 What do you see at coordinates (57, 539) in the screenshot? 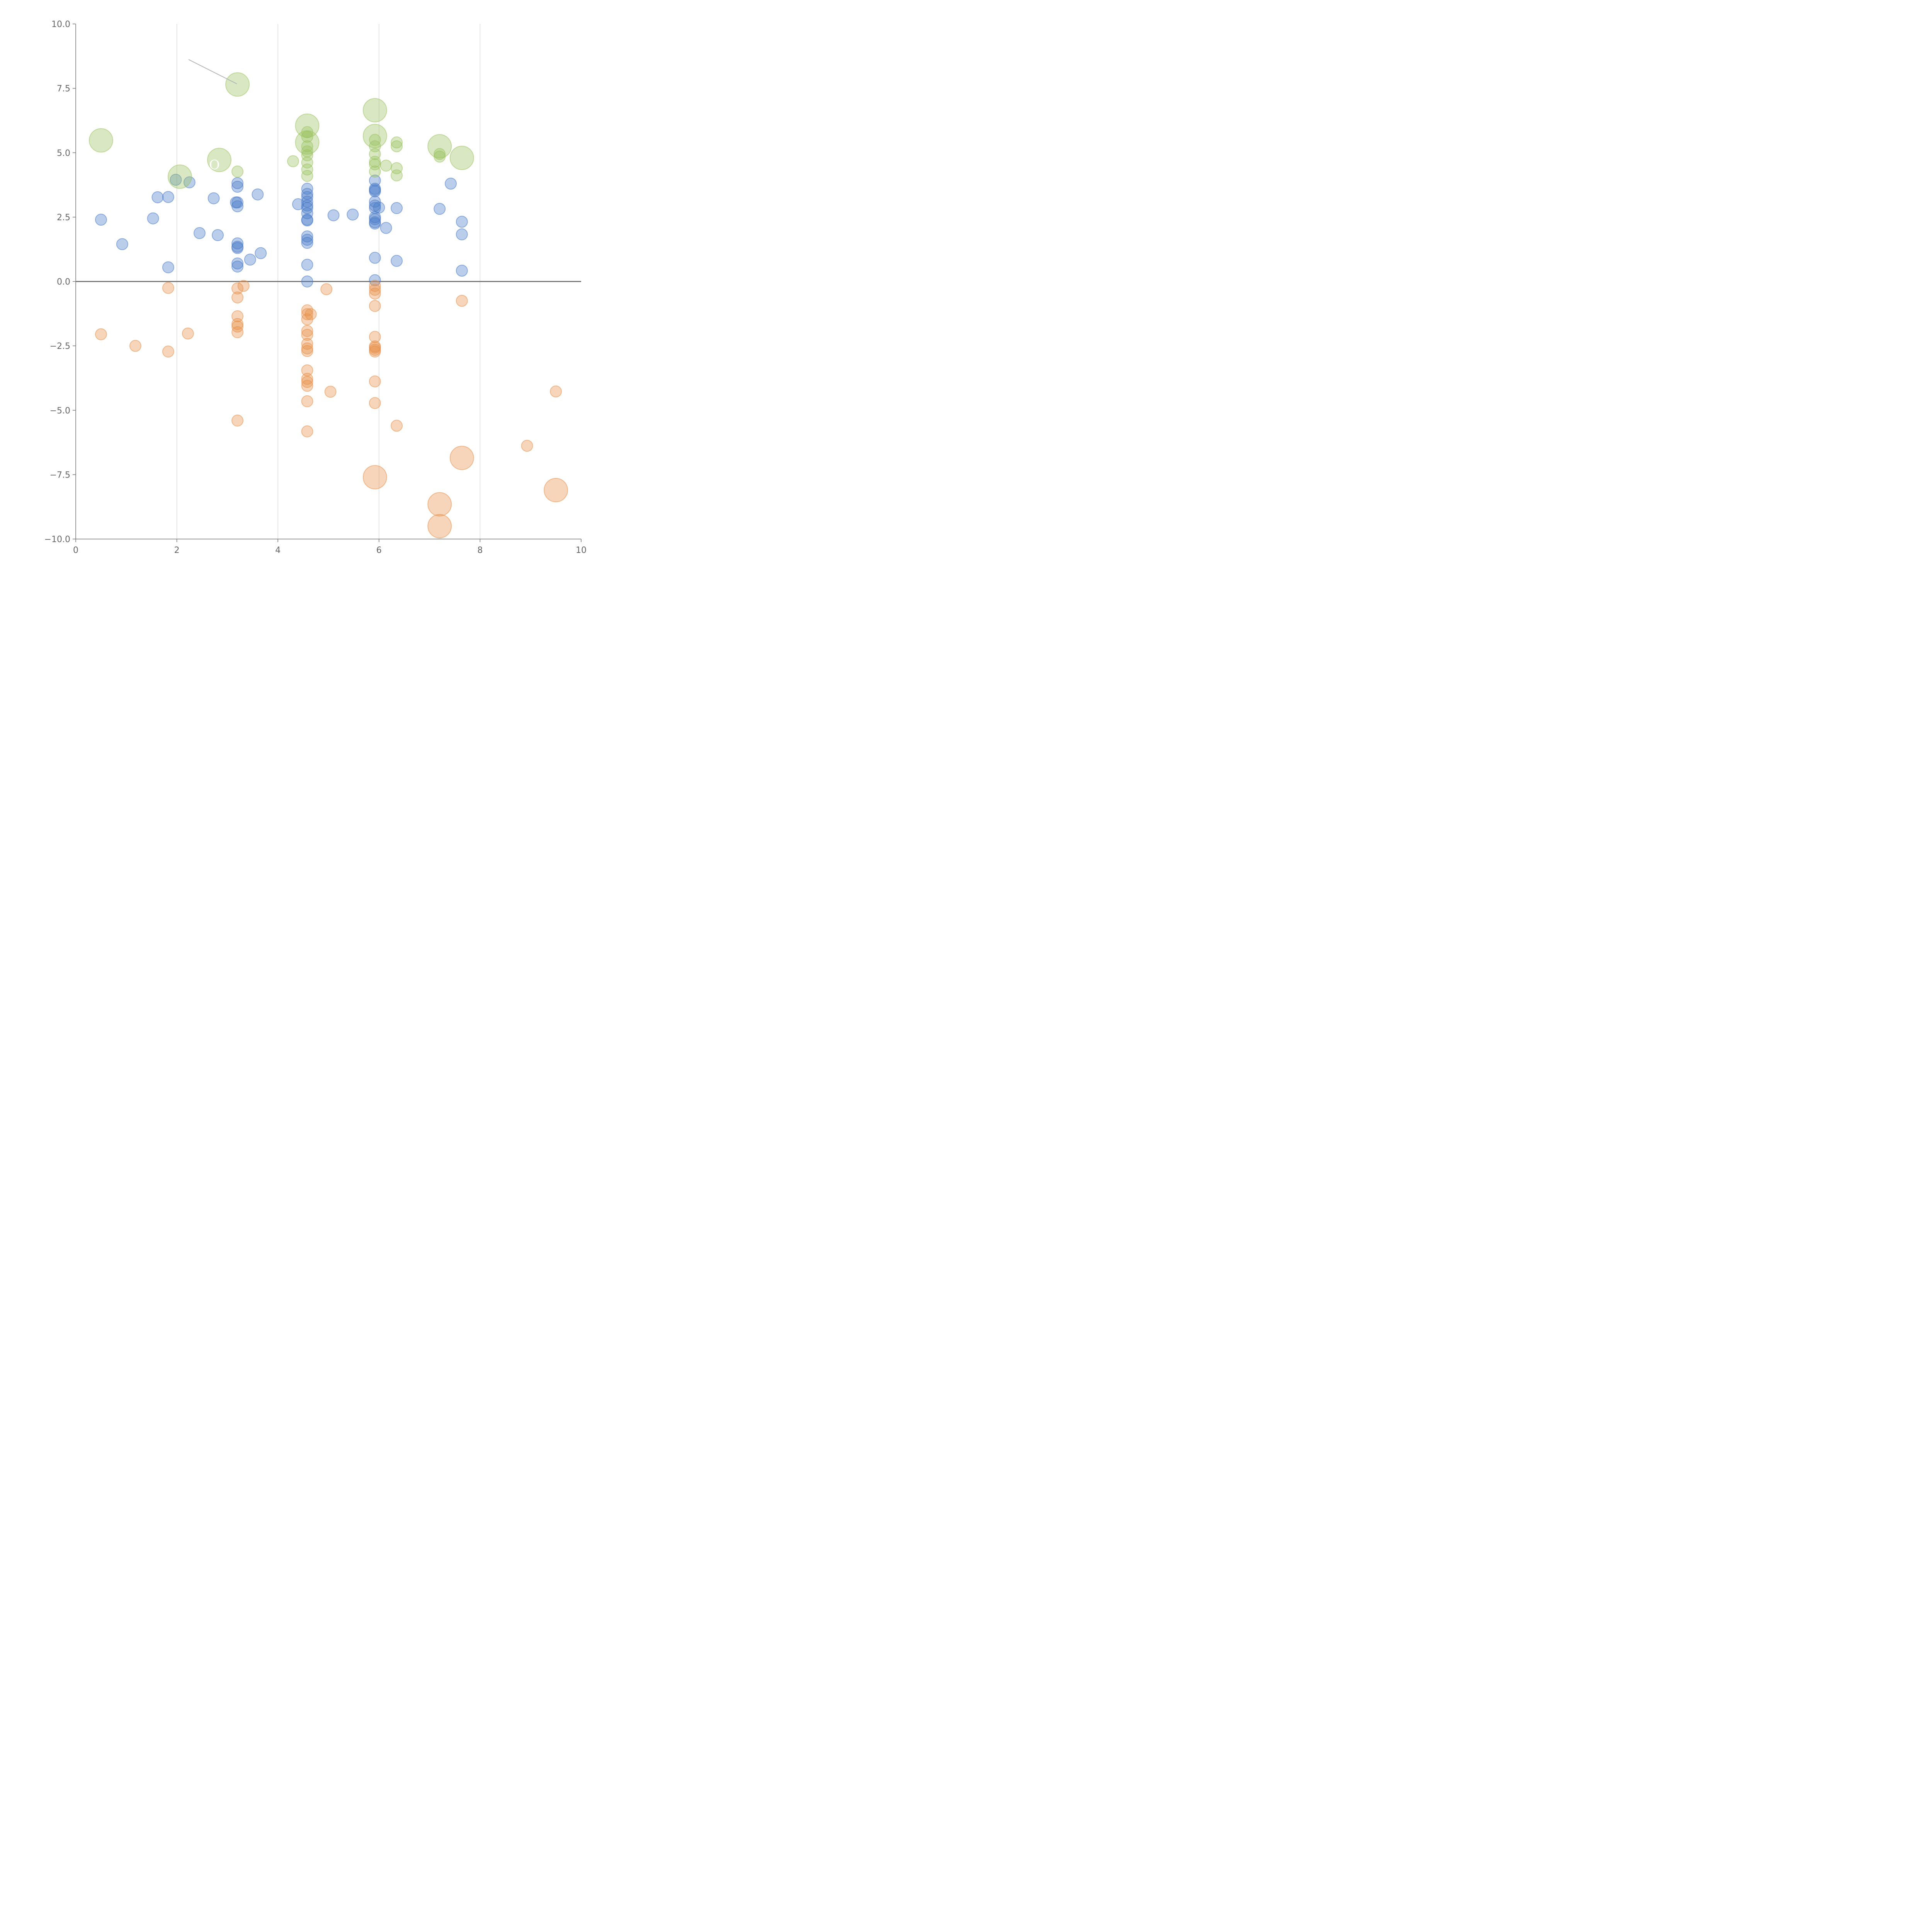
I see `y-tick-label: −10.0` at bounding box center [57, 539].